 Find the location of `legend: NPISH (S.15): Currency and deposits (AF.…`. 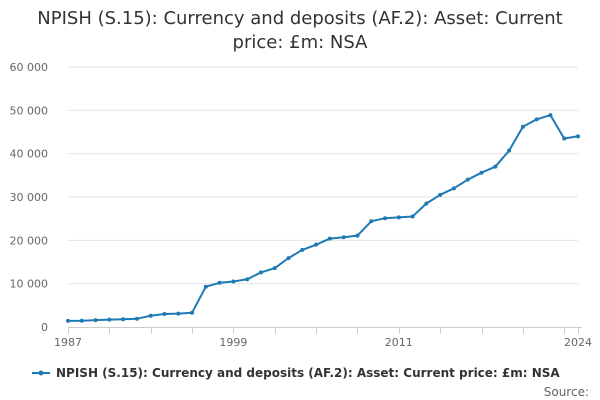

legend: NPISH (S.15): Currency and deposits (AF.… is located at coordinates (296, 373).